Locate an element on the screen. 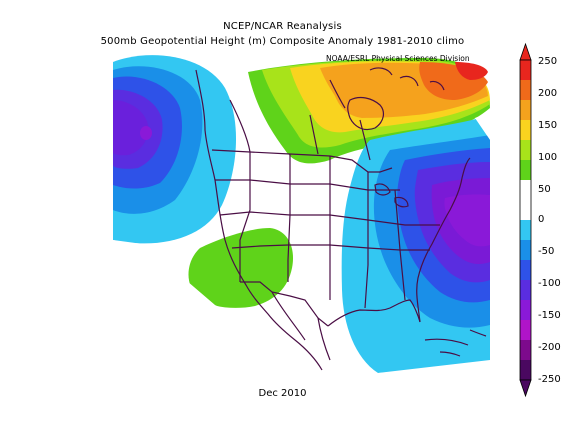  colorbar-tick-minus-50: -50 is located at coordinates (546, 251).